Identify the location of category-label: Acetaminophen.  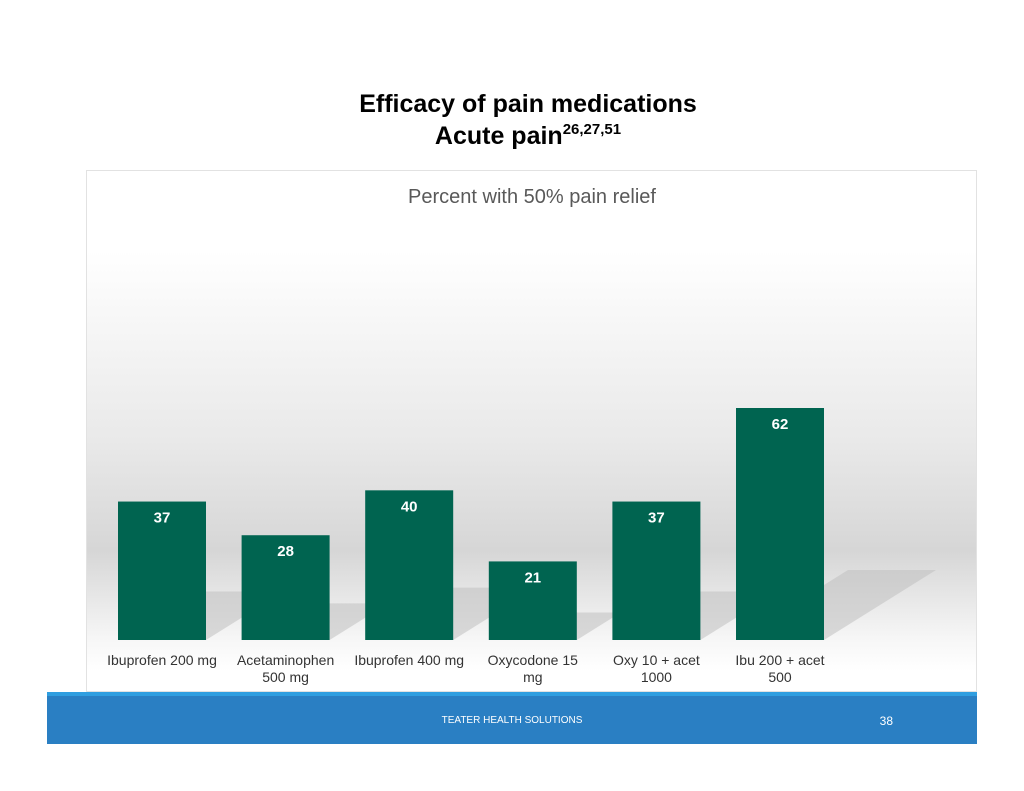
(285, 660).